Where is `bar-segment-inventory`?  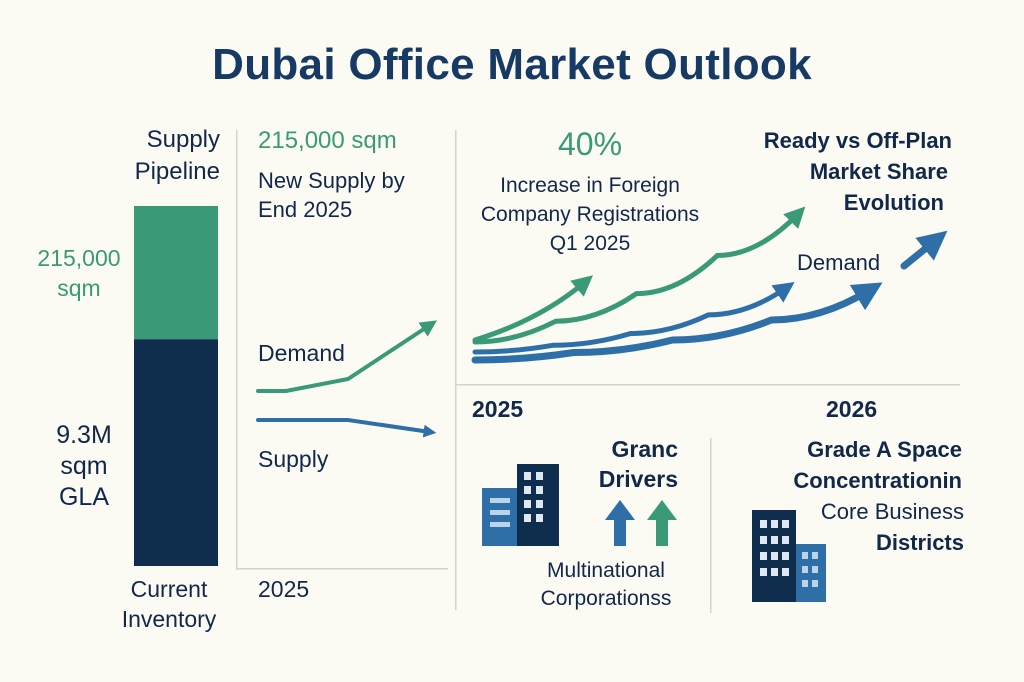
bar-segment-inventory is located at coordinates (176, 452).